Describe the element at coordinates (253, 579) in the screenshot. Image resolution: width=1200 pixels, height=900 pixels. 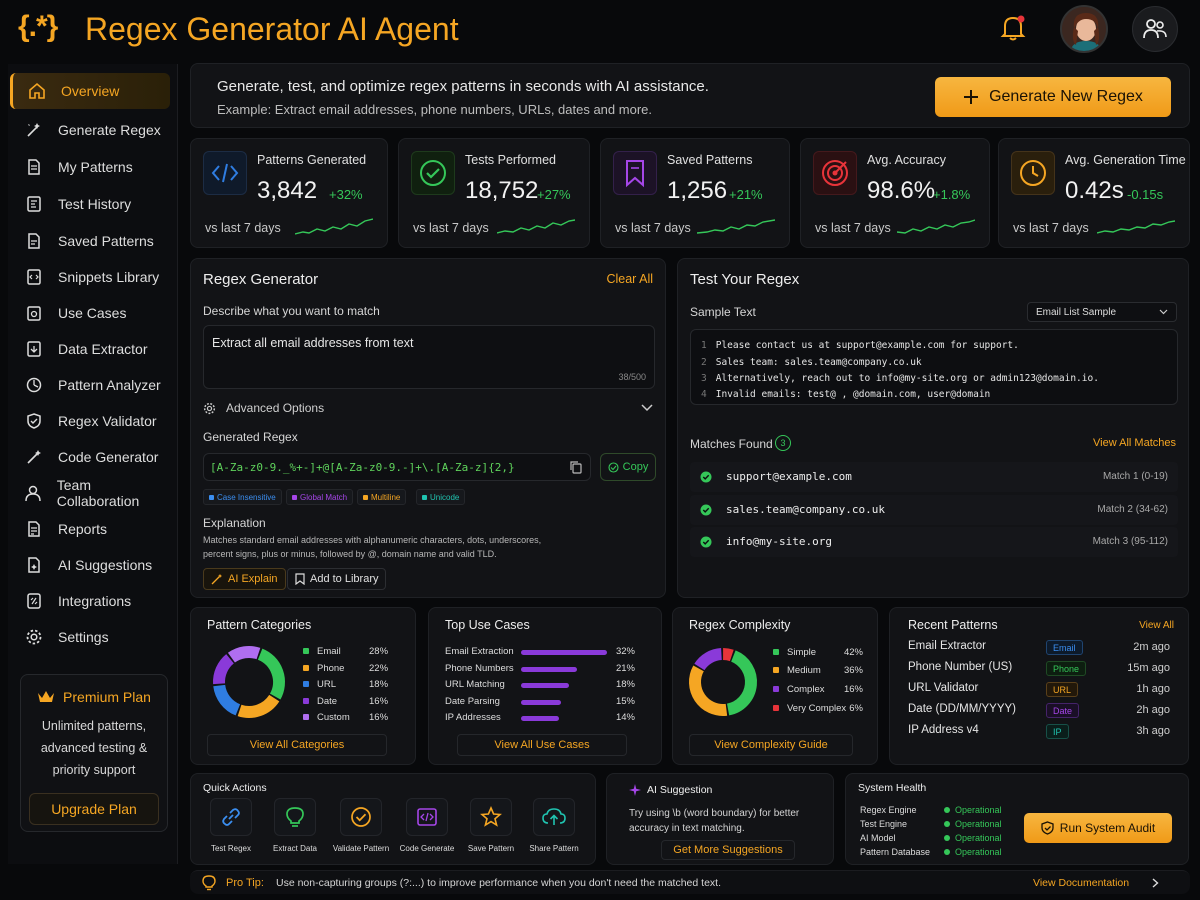
I see `ai-explain-label: AI Explain` at that location.